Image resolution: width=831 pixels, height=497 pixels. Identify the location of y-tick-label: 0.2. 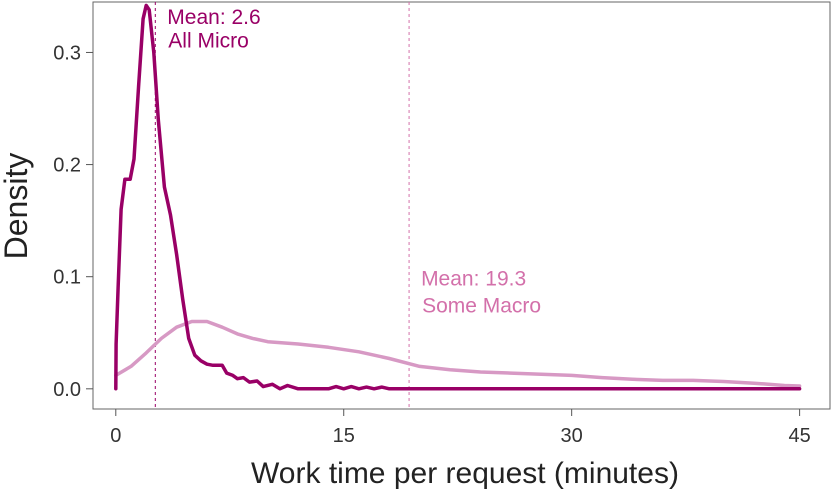
(67, 166).